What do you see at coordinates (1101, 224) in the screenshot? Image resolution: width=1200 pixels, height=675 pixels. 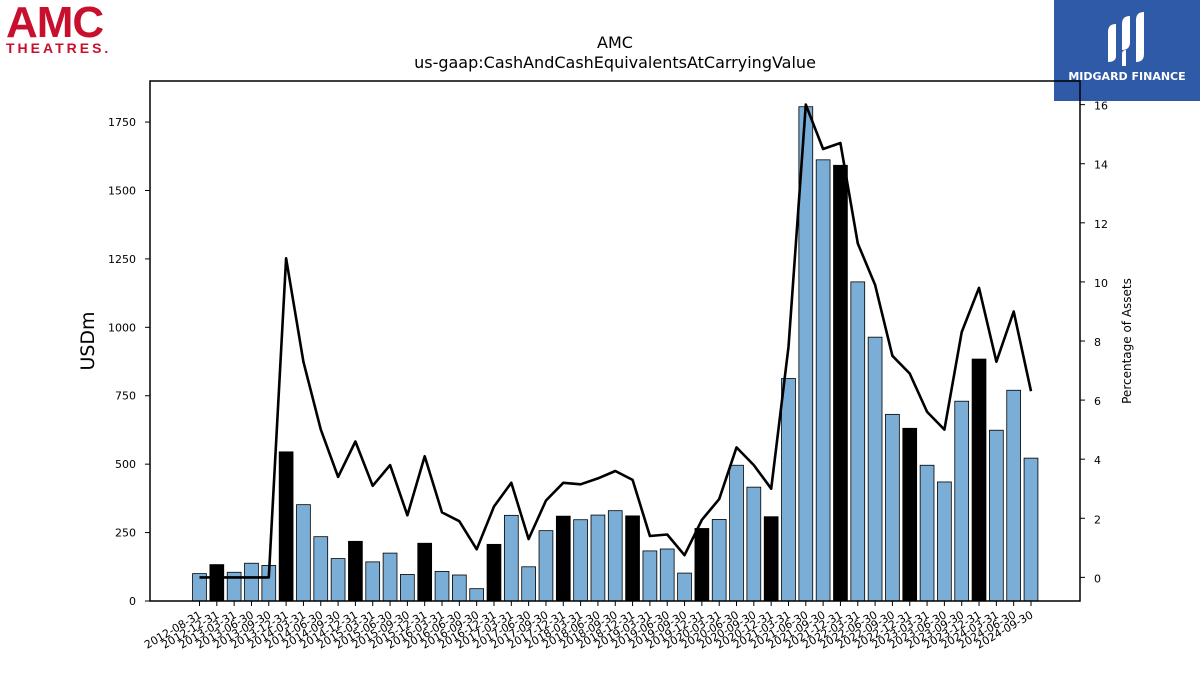 I see `y-right-tick-label: 12` at bounding box center [1101, 224].